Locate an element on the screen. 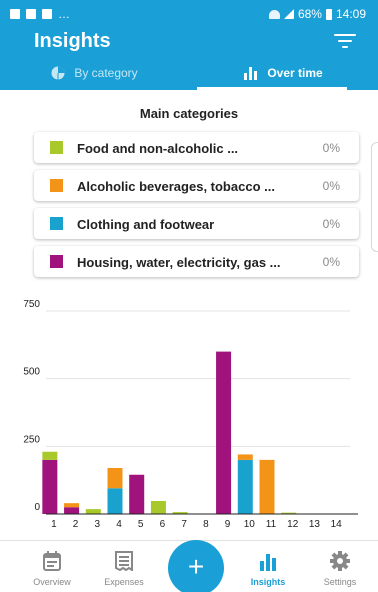 The width and height of the screenshot is (378, 592). category-item-housing: Housing, water, electricity, gas ... 0% is located at coordinates (196, 261).